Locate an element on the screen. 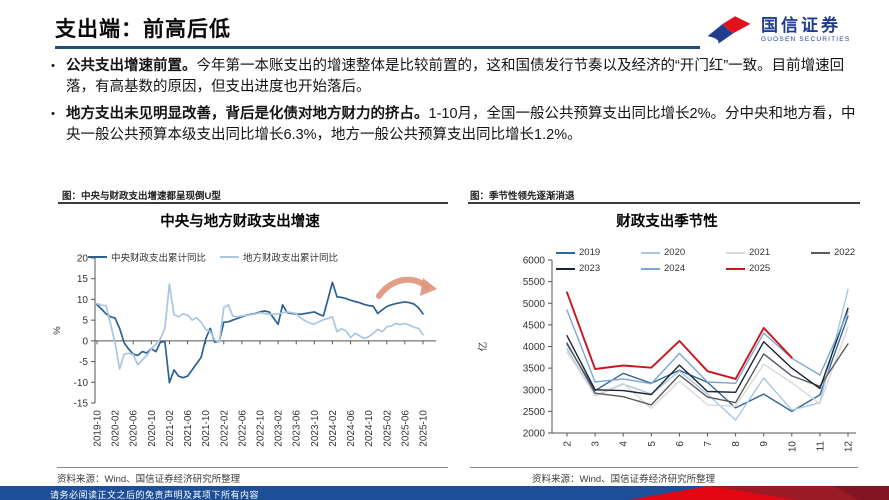 The height and width of the screenshot is (500, 889). svg-text: 5 is located at coordinates (652, 444).